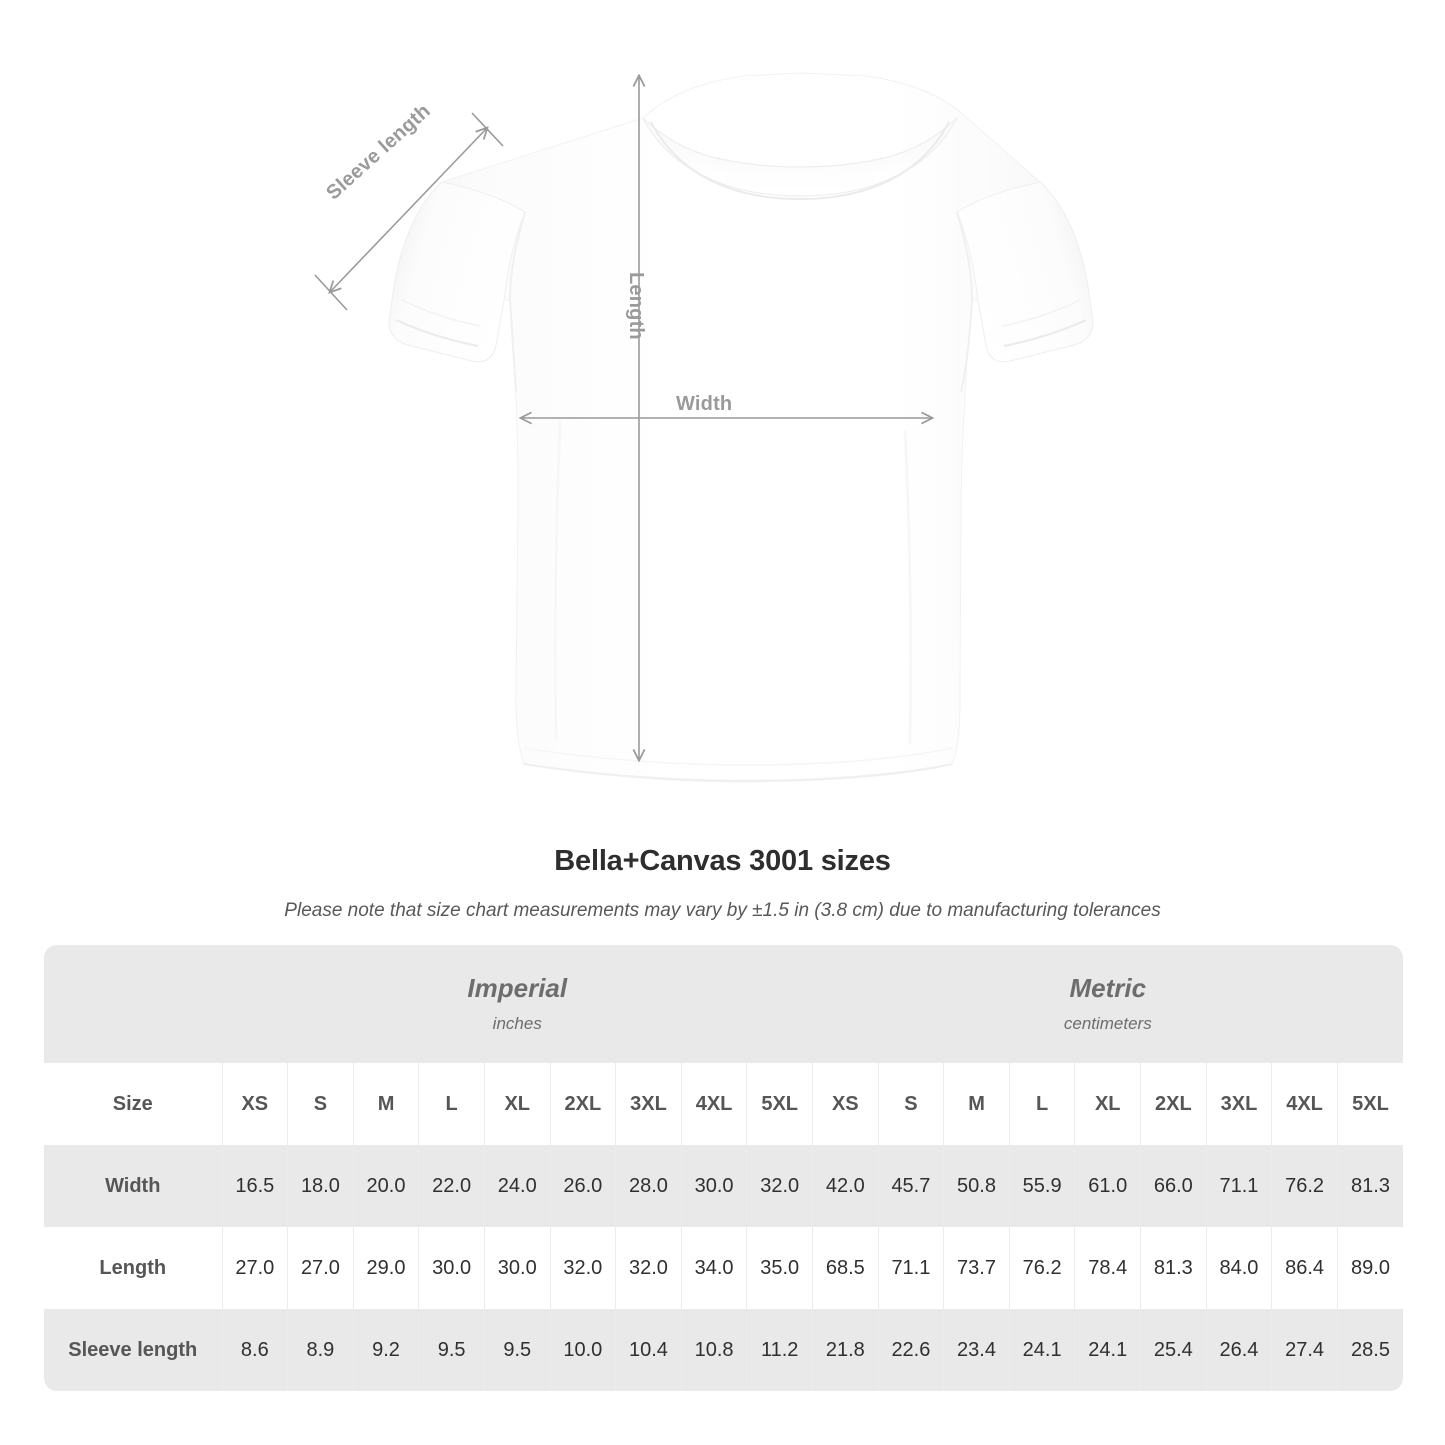 The width and height of the screenshot is (1445, 1445). I want to click on length-label: Length, so click(636, 306).